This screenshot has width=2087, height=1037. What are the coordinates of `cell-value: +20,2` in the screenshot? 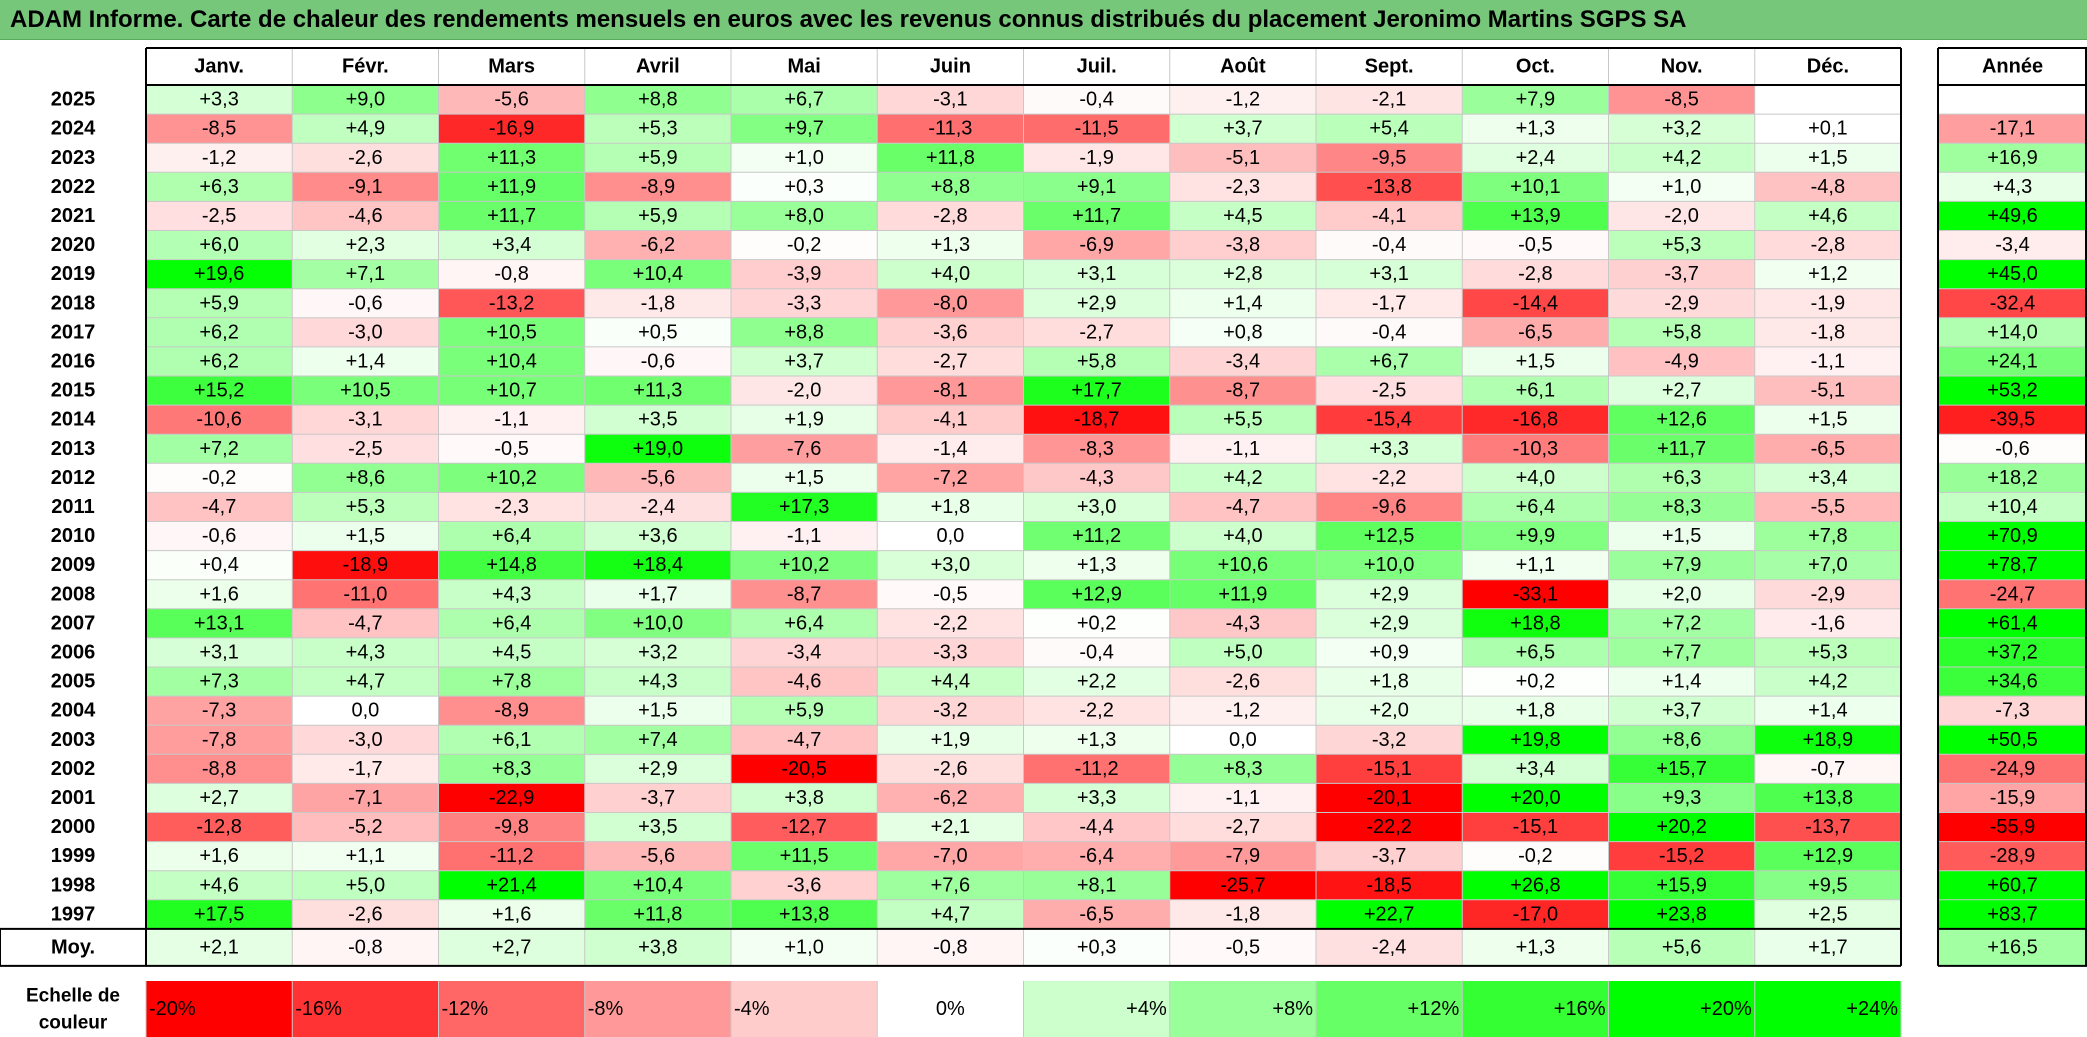 It's located at (1681, 827).